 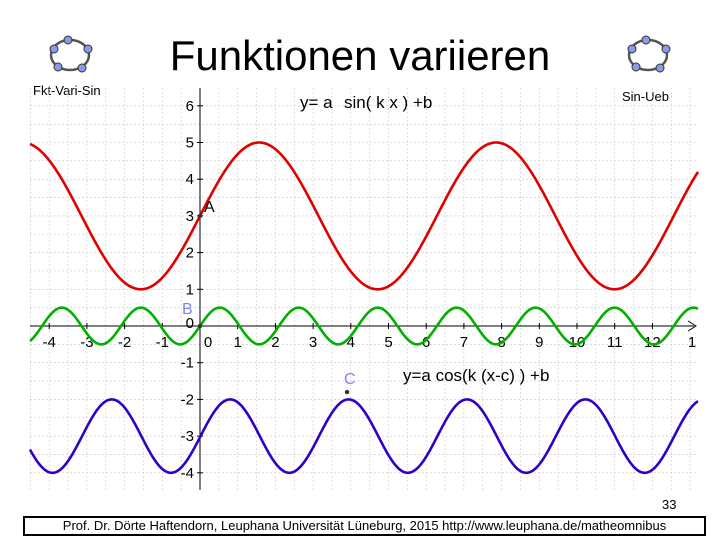 I want to click on point-label-b: B, so click(x=187, y=309).